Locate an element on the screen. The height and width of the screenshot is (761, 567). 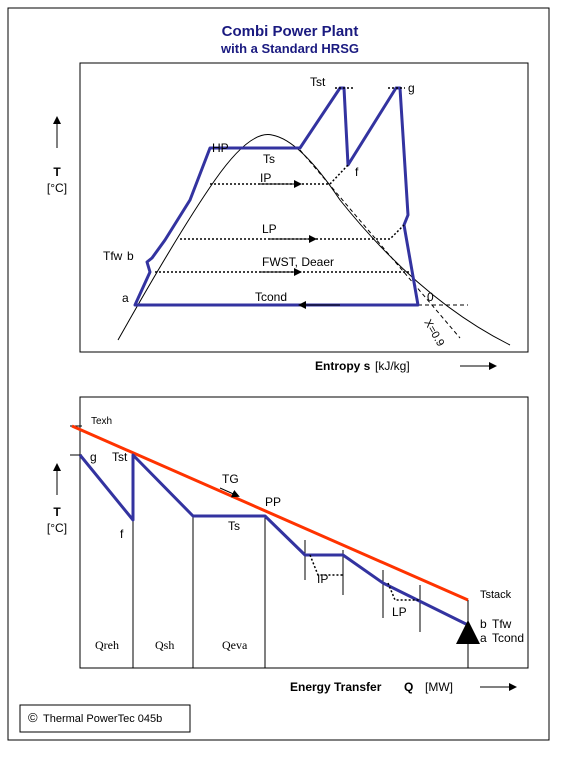
x-axis-name: Energy Transfer is located at coordinates (336, 687).